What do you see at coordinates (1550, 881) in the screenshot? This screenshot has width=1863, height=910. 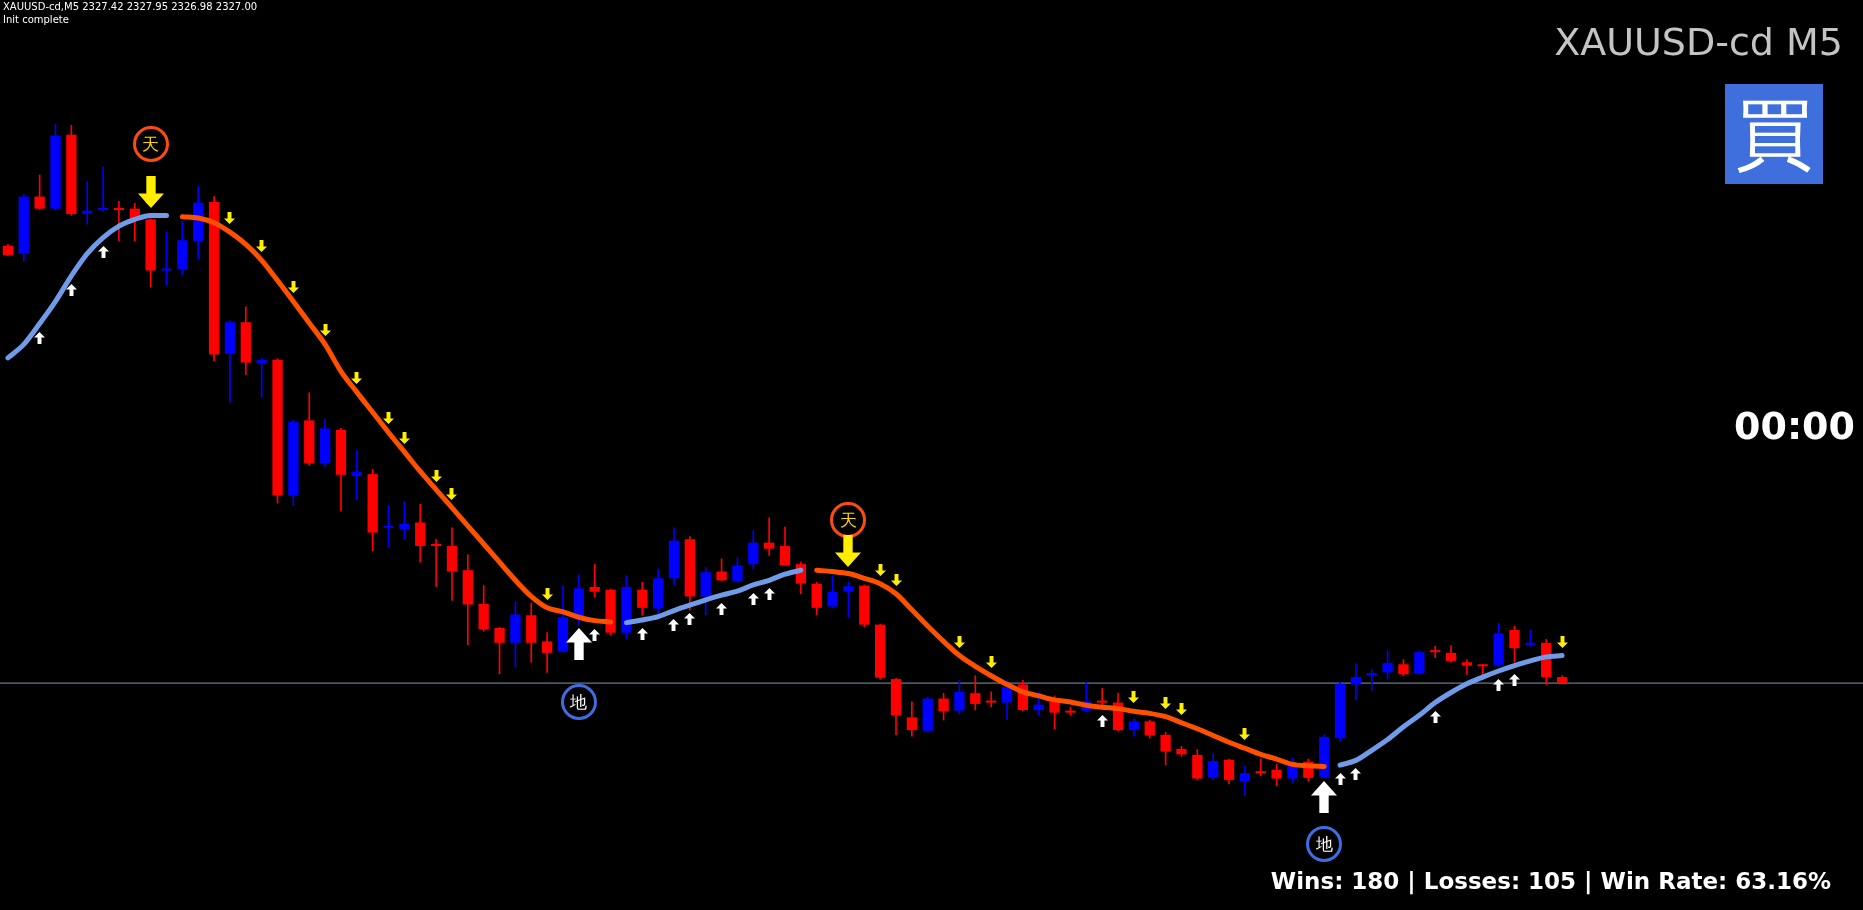 I see `text: Wins: 180 | Losses: 105 | Win Rate: 63.16%` at bounding box center [1550, 881].